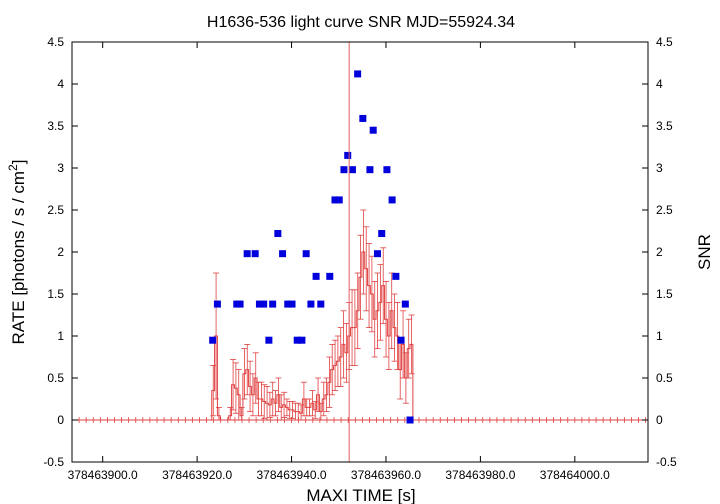  I want to click on y2-tick-label: 4.5, so click(664, 42).